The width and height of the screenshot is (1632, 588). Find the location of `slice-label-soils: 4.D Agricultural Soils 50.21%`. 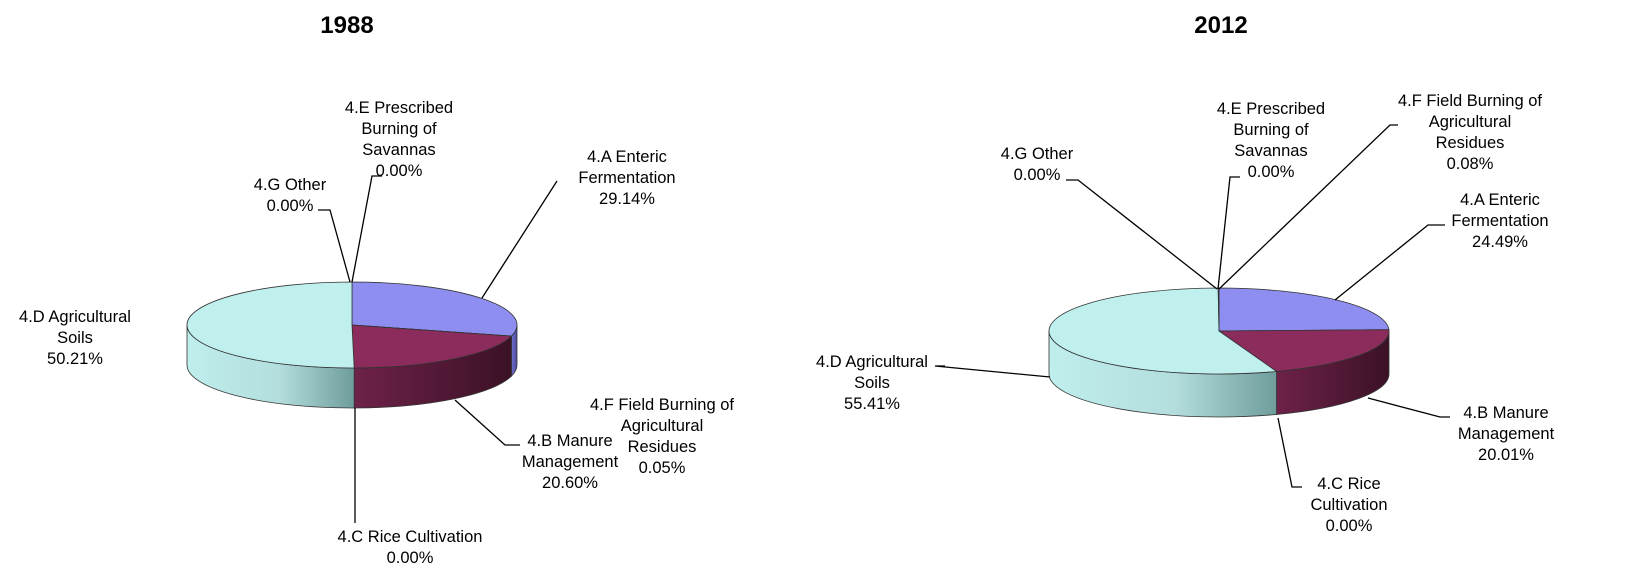

slice-label-soils: 4.D Agricultural Soils 50.21% is located at coordinates (75, 338).